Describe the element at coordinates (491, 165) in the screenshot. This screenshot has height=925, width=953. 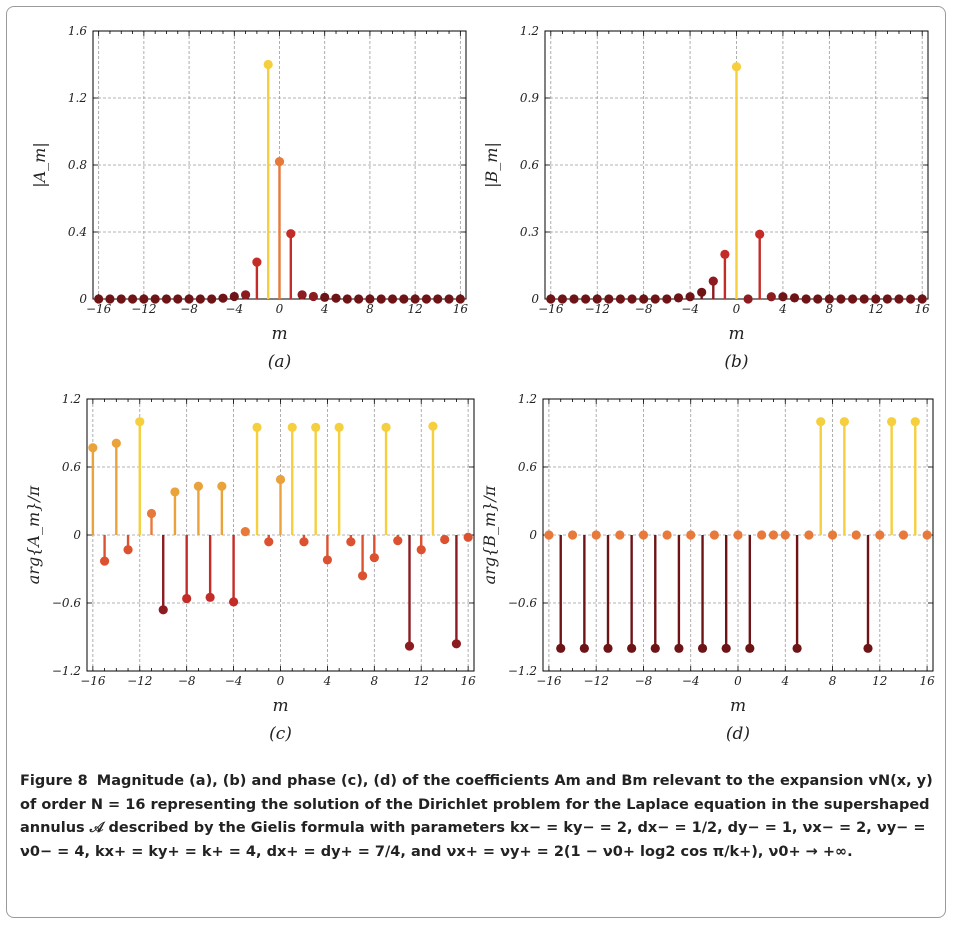
I see `y-axis-label: |B_m|` at that location.